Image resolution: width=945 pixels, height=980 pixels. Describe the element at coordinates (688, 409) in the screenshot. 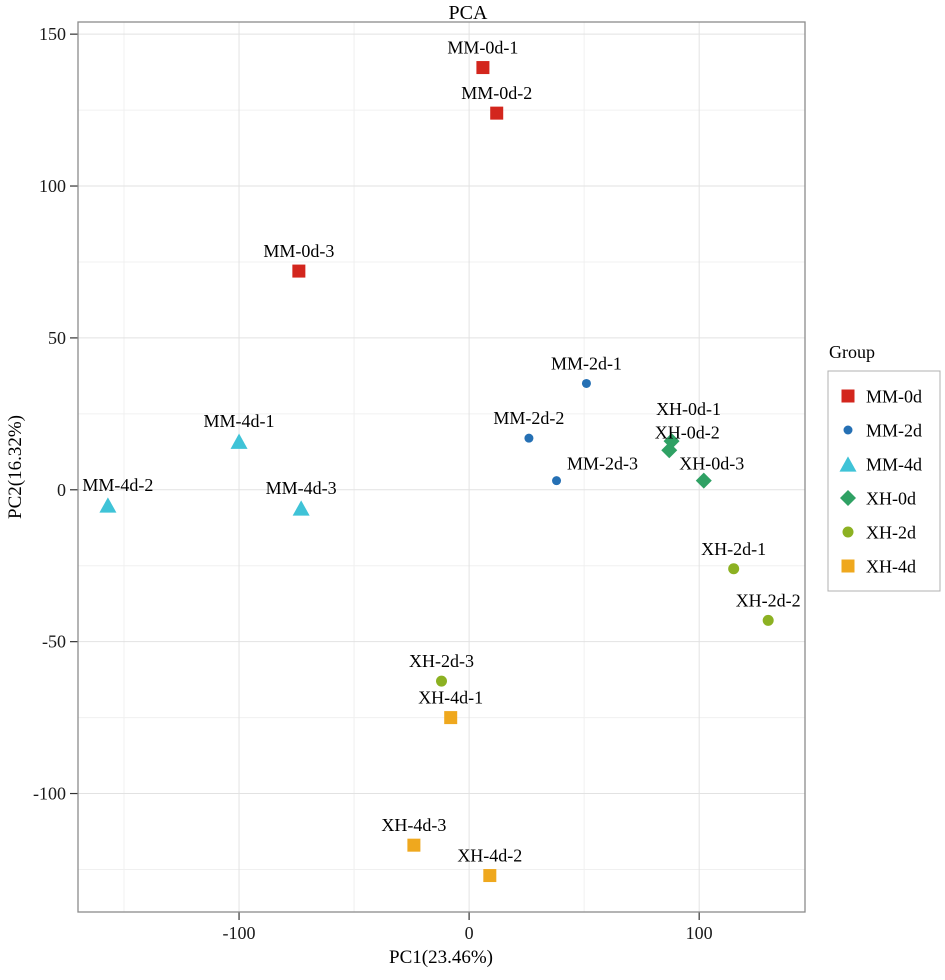

I see `point-label-XH-0d-1: XH-0d-1` at that location.